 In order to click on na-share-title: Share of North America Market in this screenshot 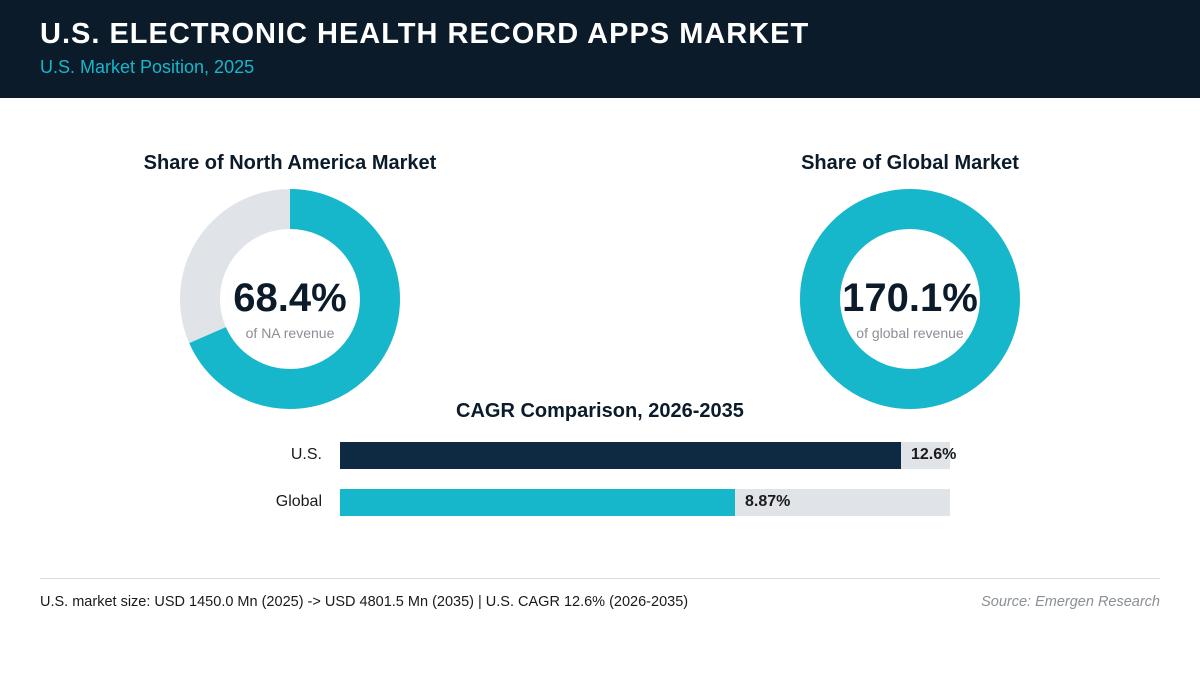, I will do `click(290, 163)`.